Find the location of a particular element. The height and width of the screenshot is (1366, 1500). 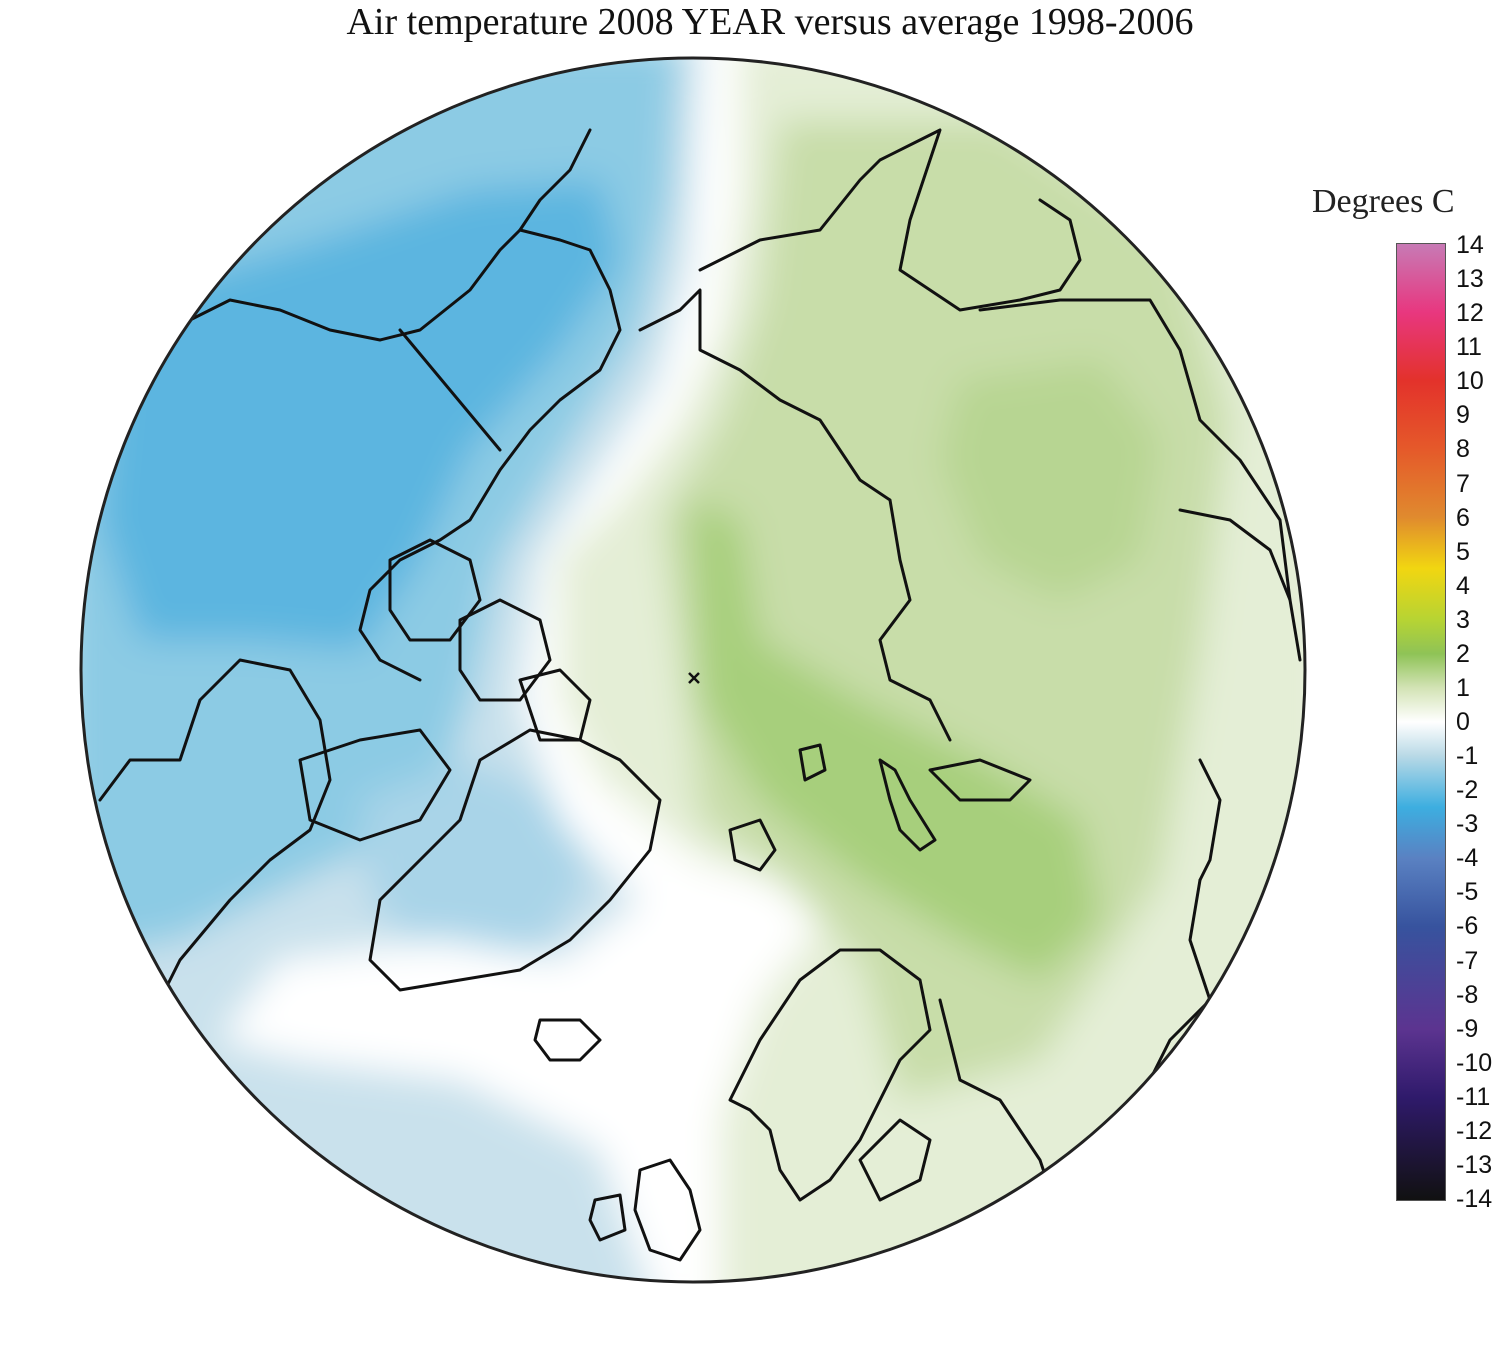

colorbar-tick-label: -3 is located at coordinates (1467, 824).